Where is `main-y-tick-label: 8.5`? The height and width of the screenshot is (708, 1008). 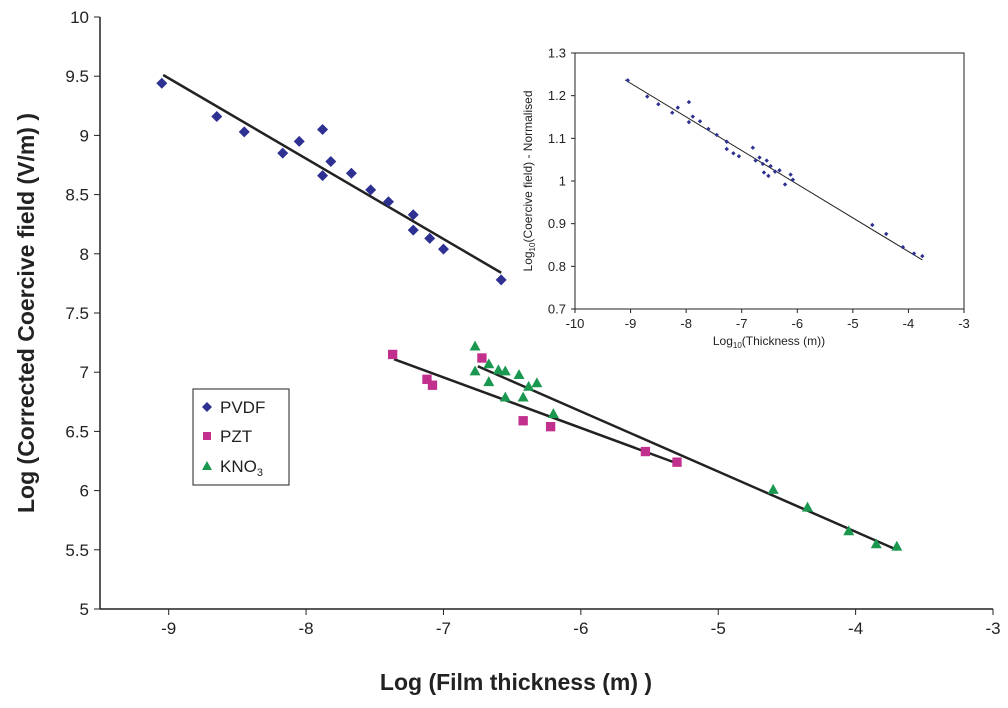
main-y-tick-label: 8.5 is located at coordinates (77, 195).